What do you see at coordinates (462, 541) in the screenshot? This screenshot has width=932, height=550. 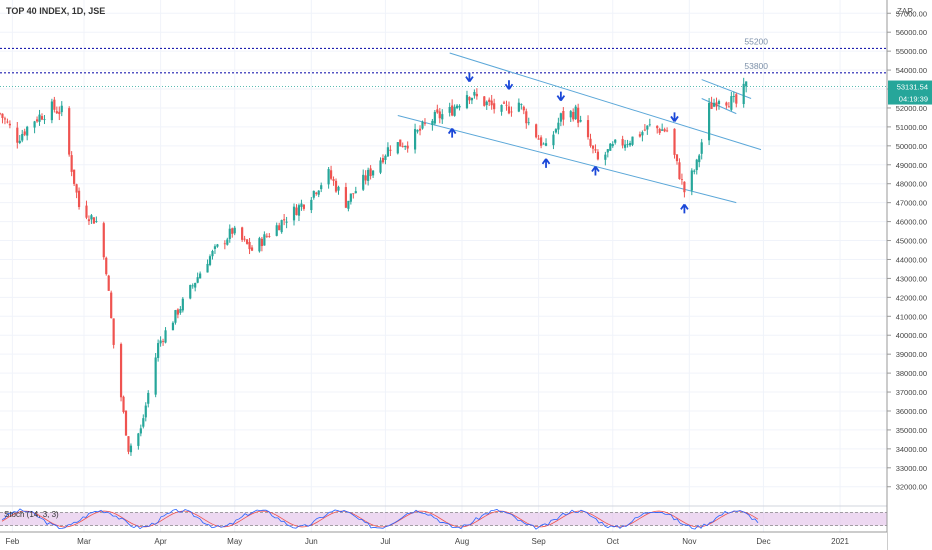 I see `time-tick-label: Aug` at bounding box center [462, 541].